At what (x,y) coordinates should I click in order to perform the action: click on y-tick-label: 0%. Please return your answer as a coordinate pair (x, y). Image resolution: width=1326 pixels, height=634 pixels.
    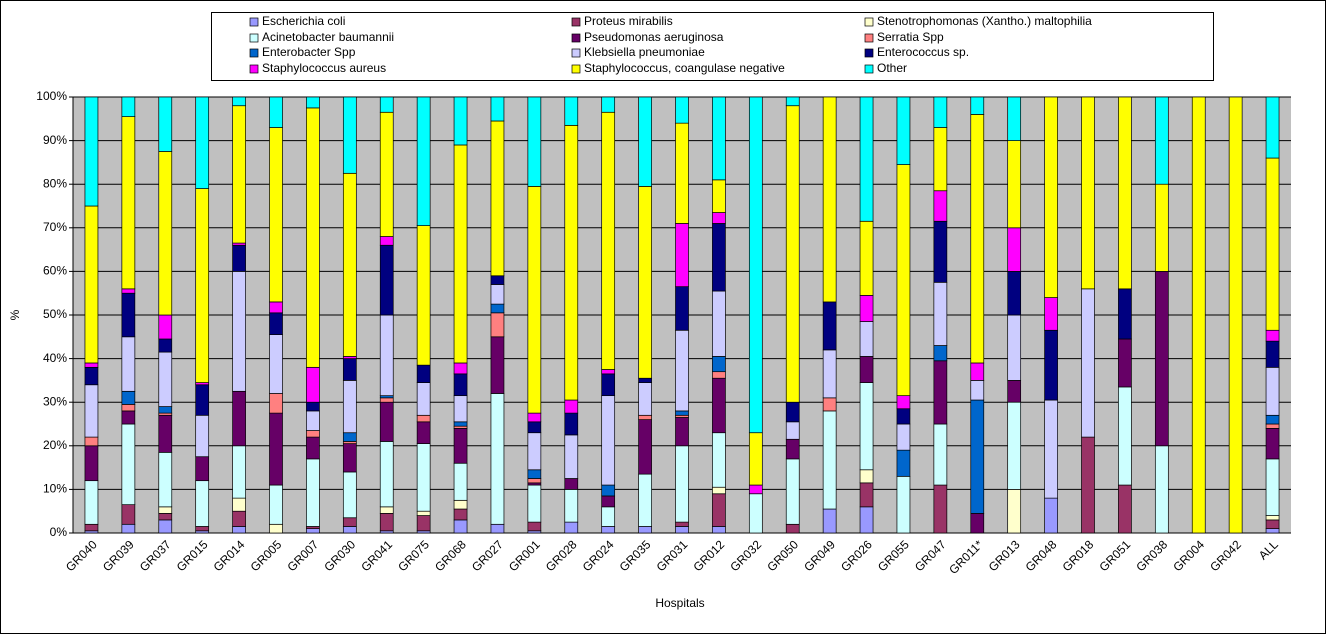
    Looking at the image, I should click on (59, 532).